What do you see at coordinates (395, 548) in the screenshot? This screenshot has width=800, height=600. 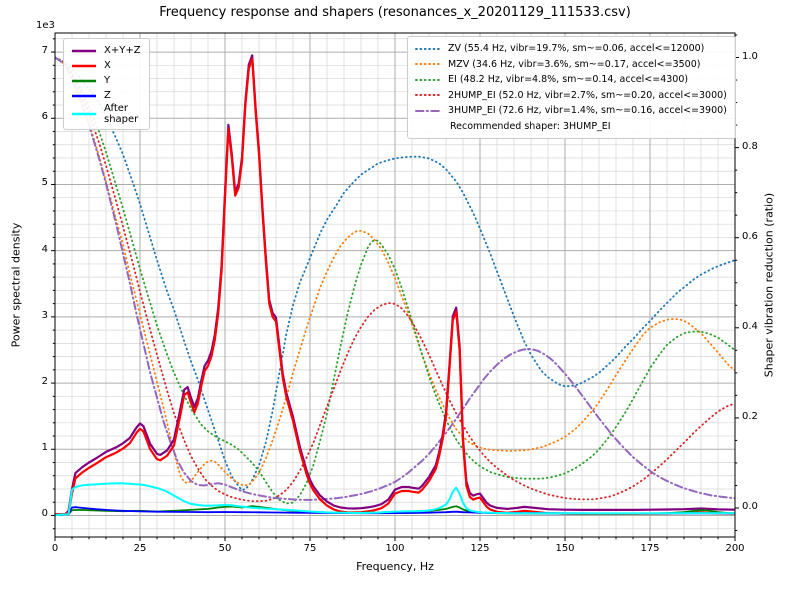 I see `x-tick-label: 100` at bounding box center [395, 548].